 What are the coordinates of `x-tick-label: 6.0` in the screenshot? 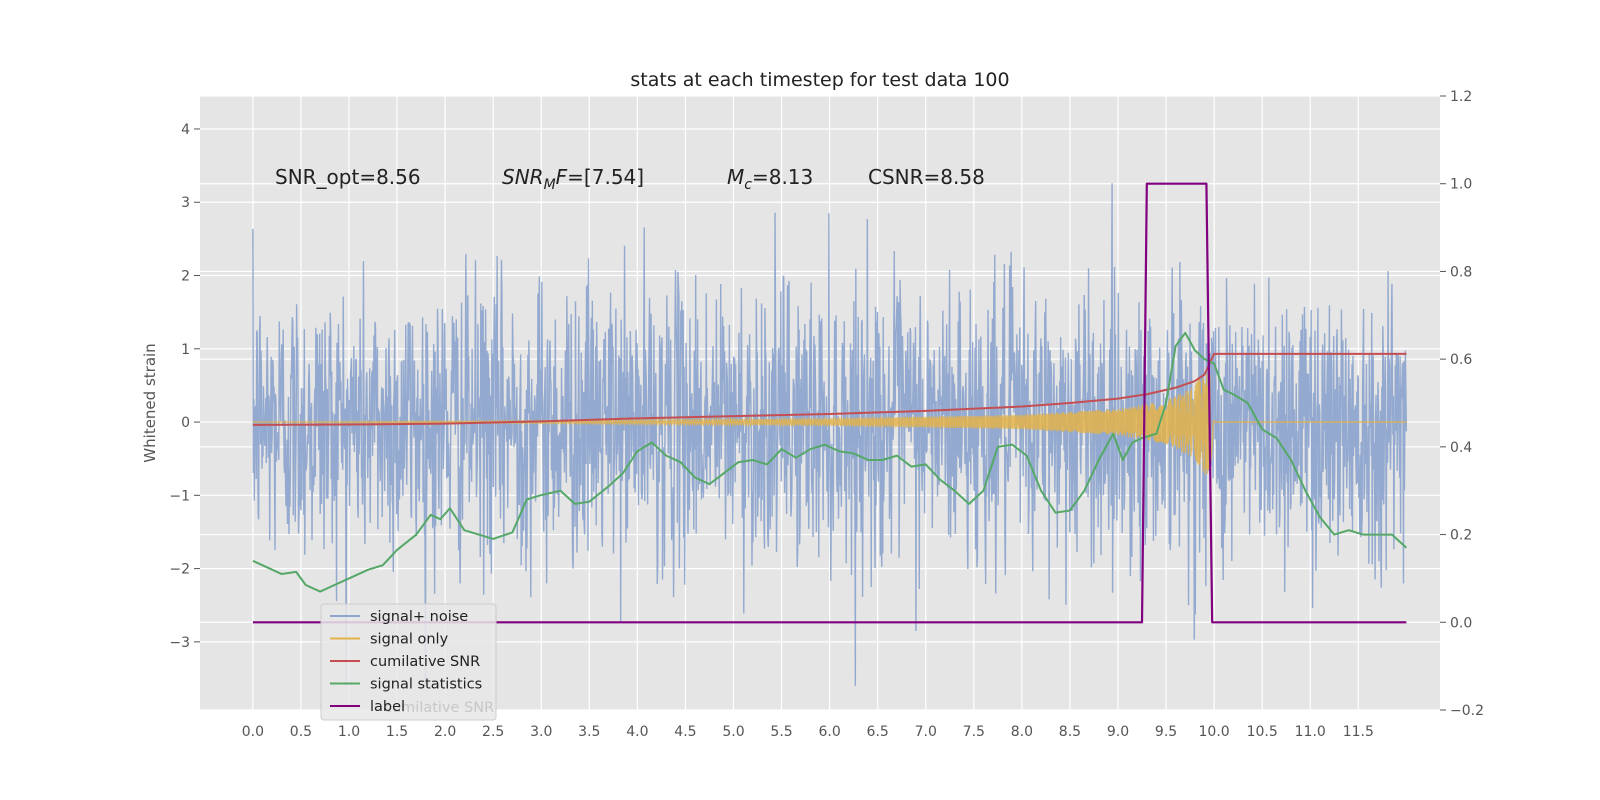 It's located at (829, 732).